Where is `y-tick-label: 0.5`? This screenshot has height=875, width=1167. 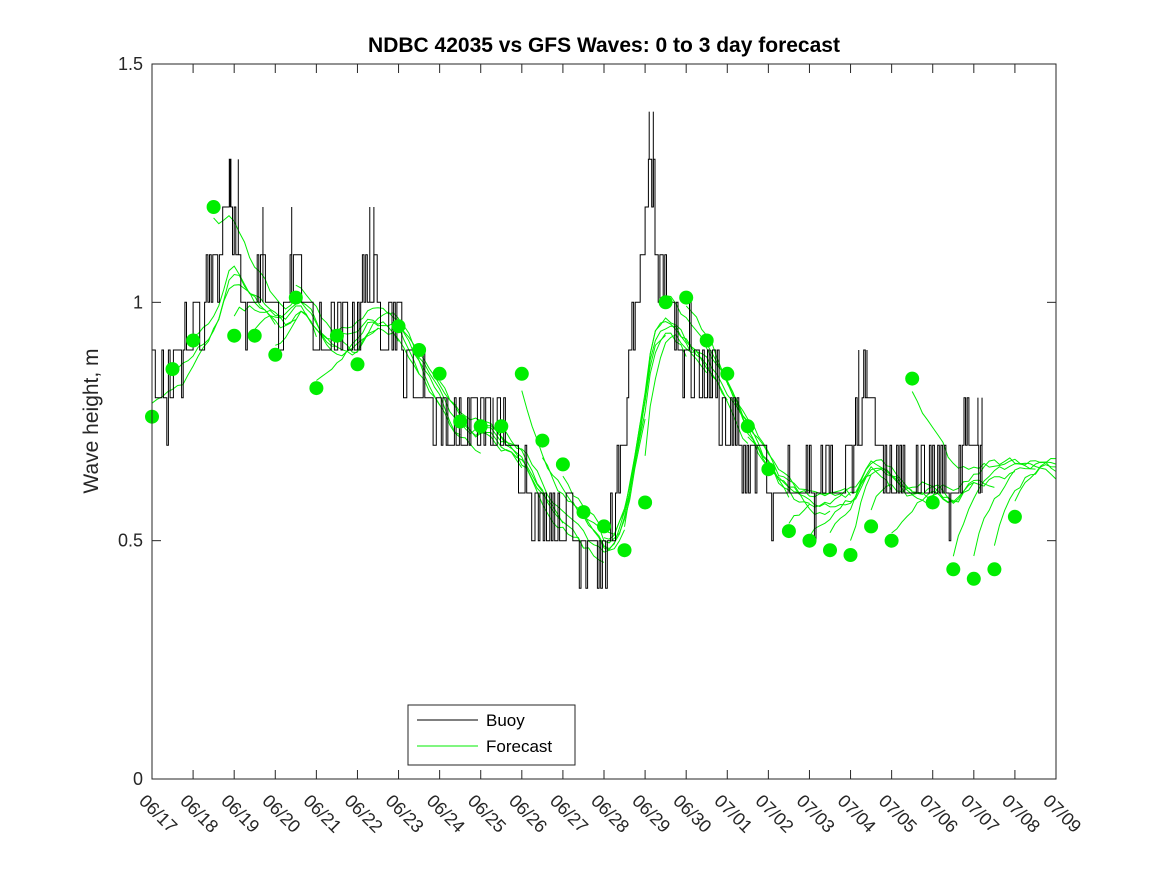
y-tick-label: 0.5 is located at coordinates (130, 541).